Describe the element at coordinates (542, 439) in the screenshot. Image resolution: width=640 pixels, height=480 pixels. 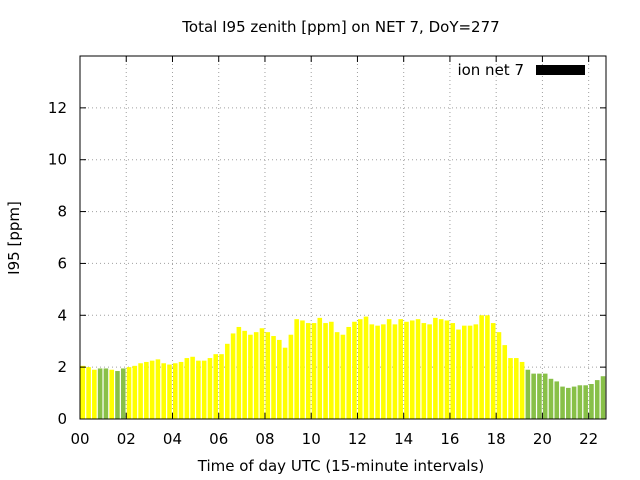
I see `x-tick-label: 20` at that location.